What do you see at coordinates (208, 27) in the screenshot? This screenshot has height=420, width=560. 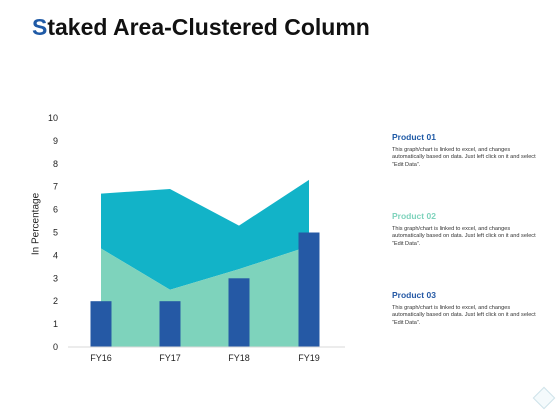 I see `title-rest: taked Area-Clustered Column` at bounding box center [208, 27].